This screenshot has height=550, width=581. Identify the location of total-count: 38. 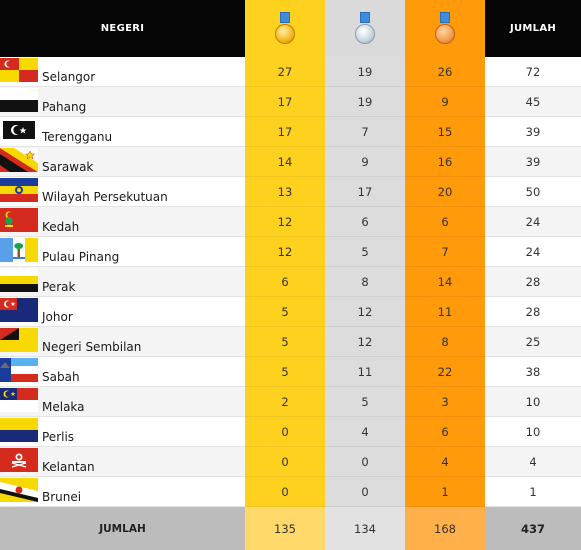
(533, 372).